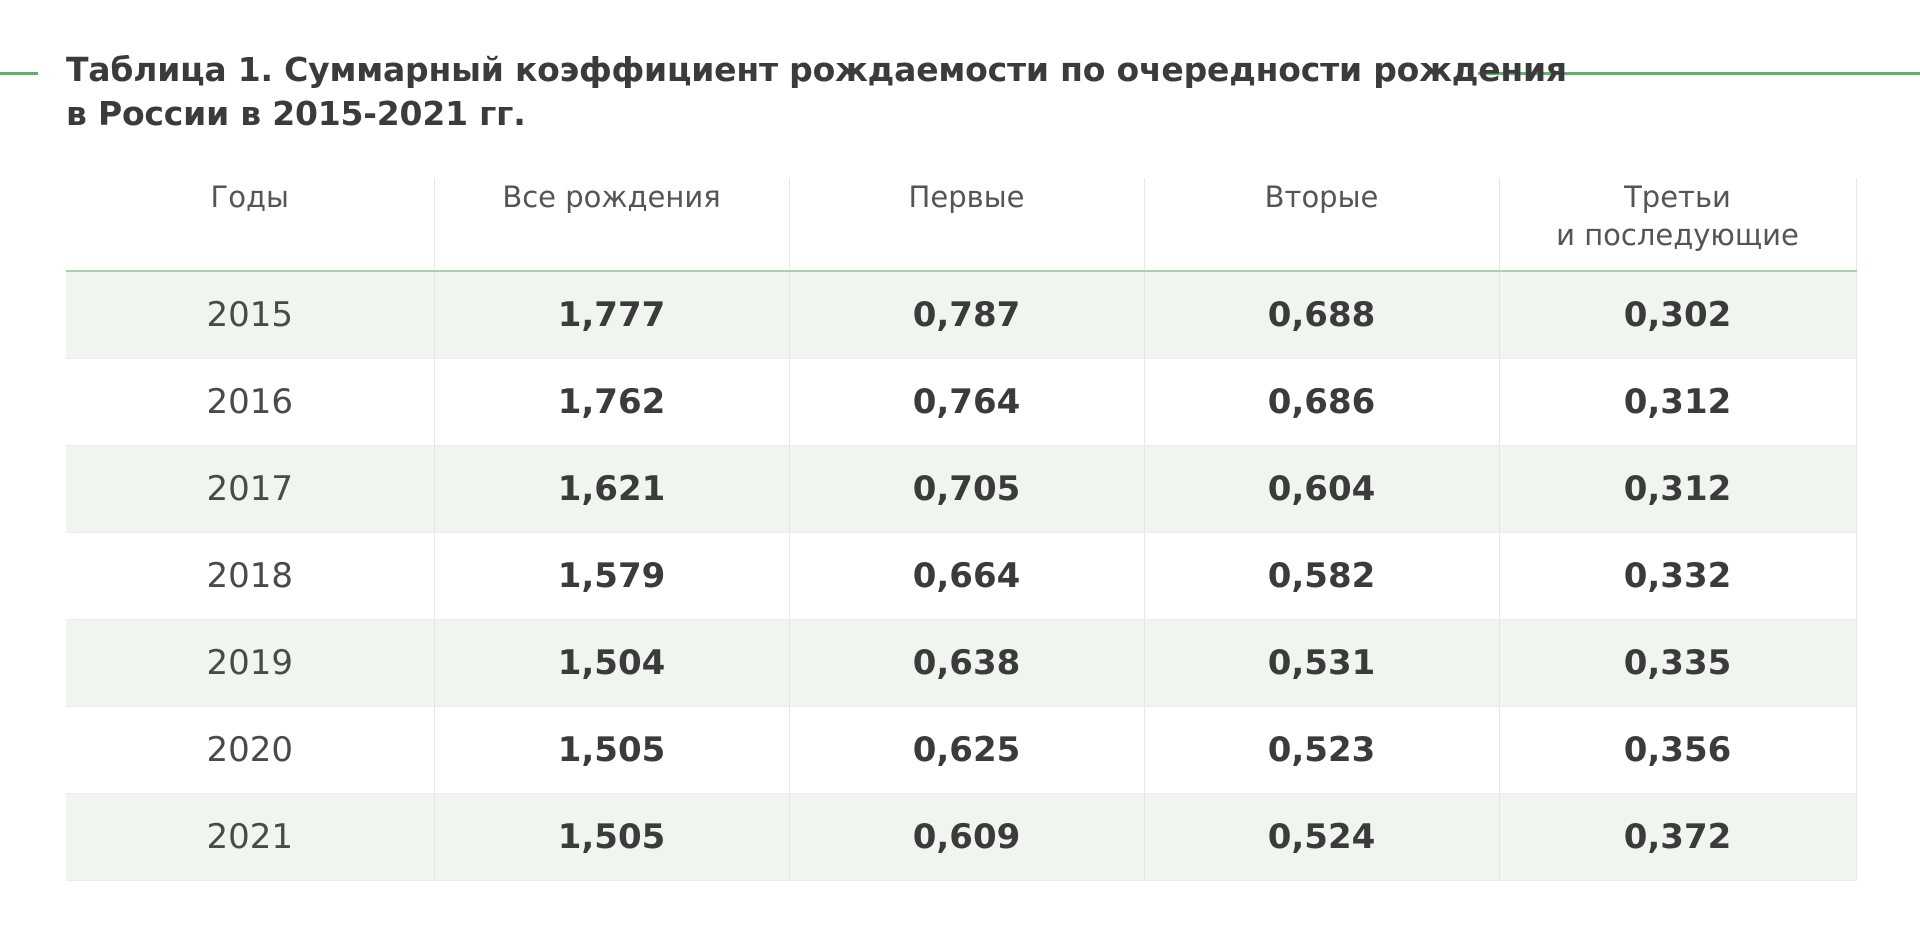  I want to click on title-rule-right, so click(1699, 73).